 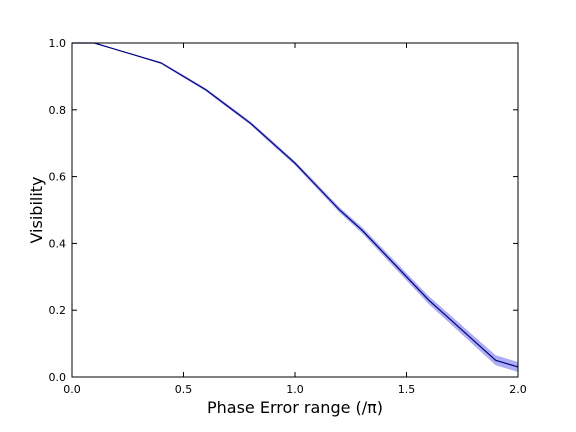 What do you see at coordinates (58, 110) in the screenshot?
I see `y-tick-label: 0.8` at bounding box center [58, 110].